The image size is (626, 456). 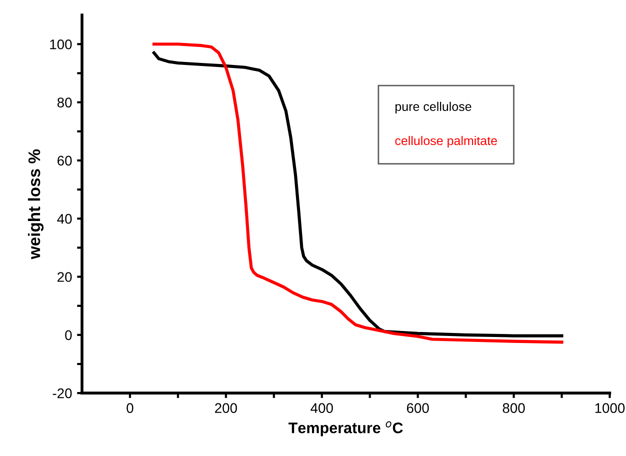 I want to click on text: cellulose palmitate, so click(x=446, y=142).